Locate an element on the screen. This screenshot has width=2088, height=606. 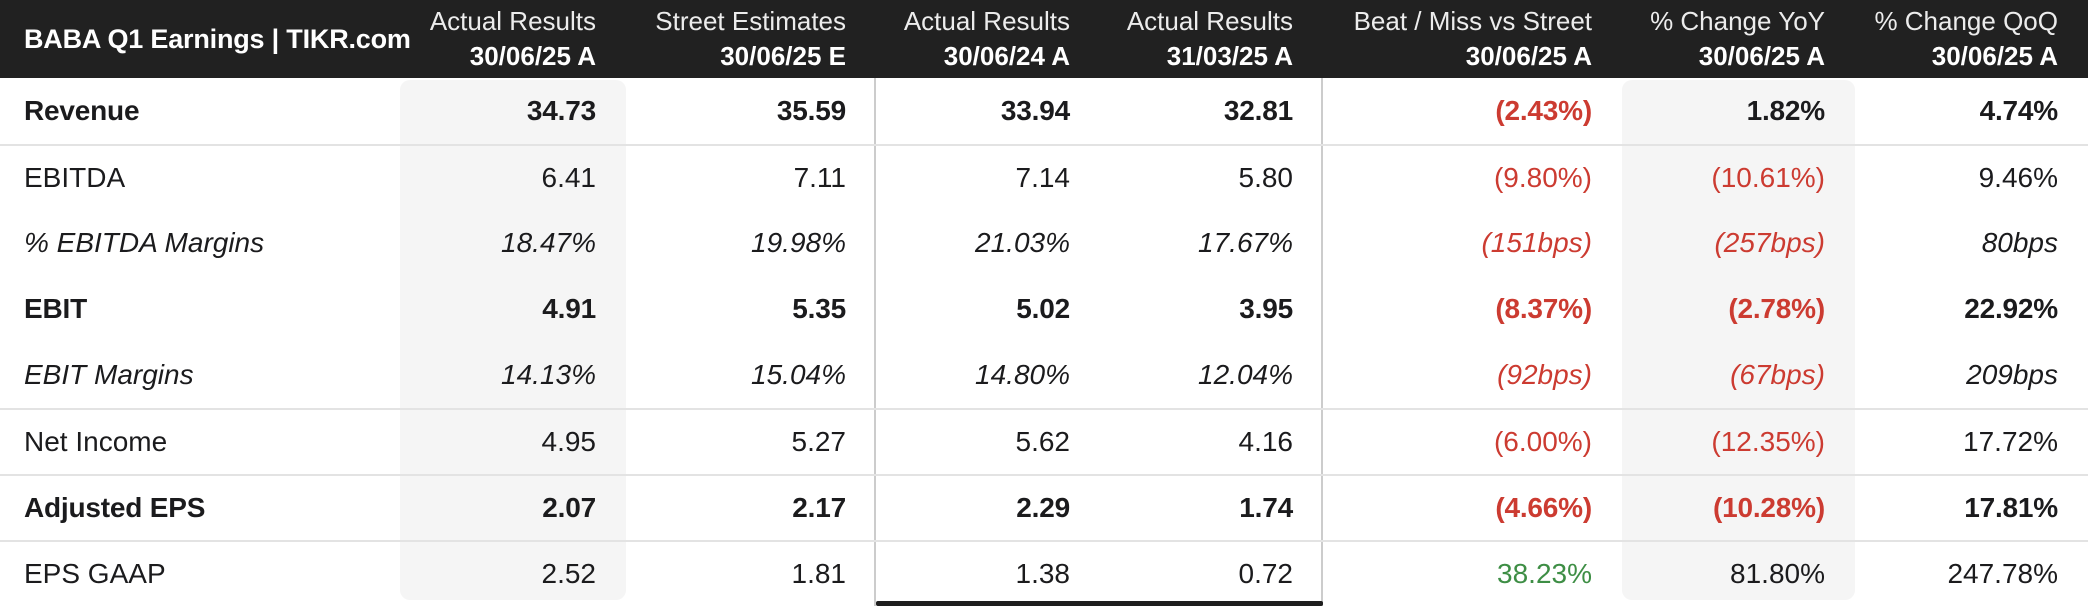
value-cell: (92bps) is located at coordinates (1544, 374).